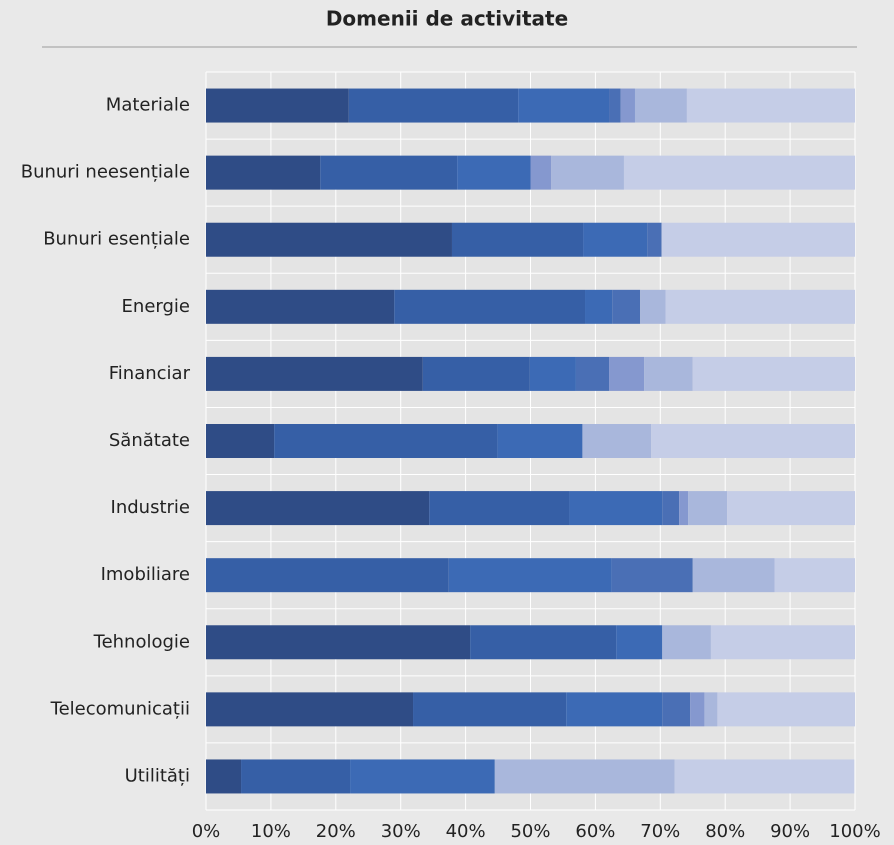  I want to click on y-tick-label: Bunuri esențiale, so click(116, 239).